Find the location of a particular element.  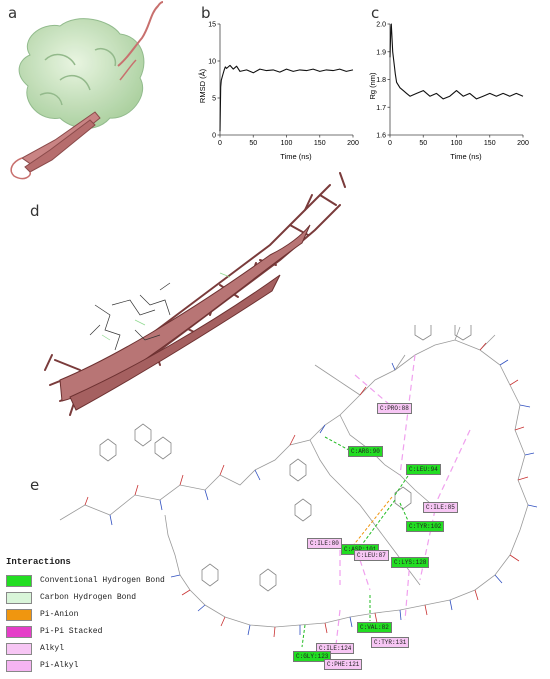

protein-surface-image is located at coordinates (87, 90).